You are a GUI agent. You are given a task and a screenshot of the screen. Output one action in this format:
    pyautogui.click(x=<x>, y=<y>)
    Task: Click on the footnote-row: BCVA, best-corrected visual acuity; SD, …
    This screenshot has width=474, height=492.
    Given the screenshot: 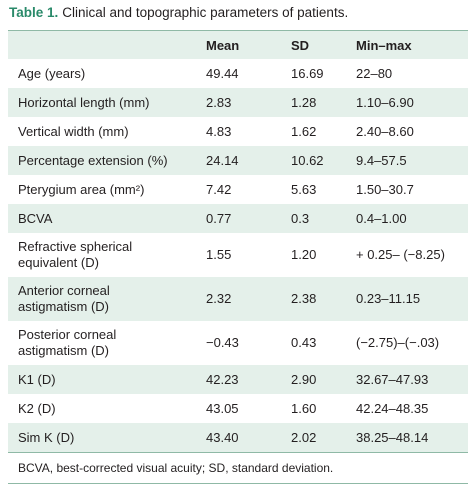 What is the action you would take?
    pyautogui.click(x=238, y=468)
    